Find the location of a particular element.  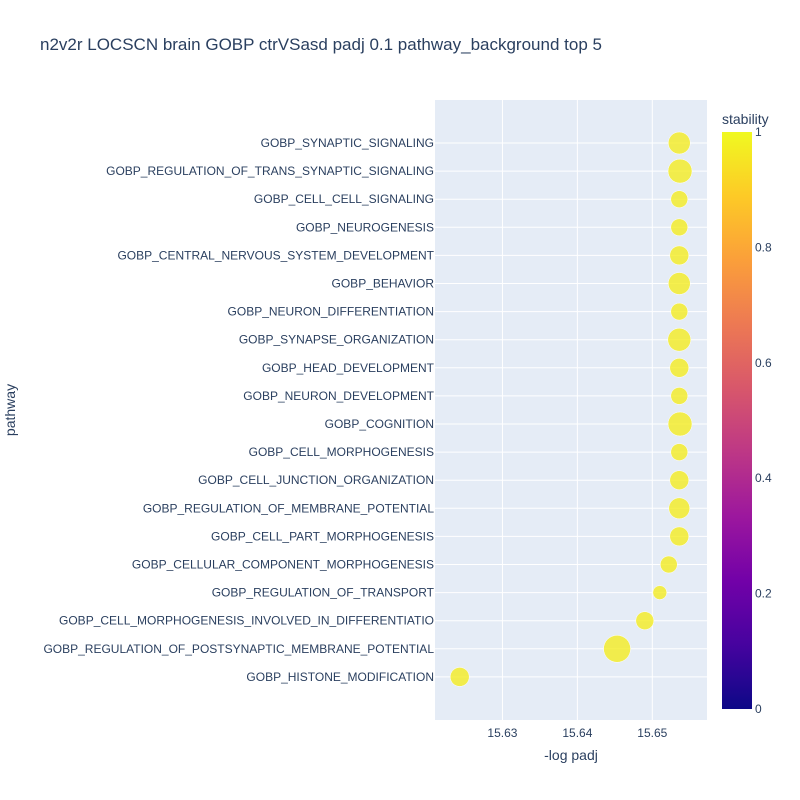

colorbar-tick-label: 1 is located at coordinates (758, 132).